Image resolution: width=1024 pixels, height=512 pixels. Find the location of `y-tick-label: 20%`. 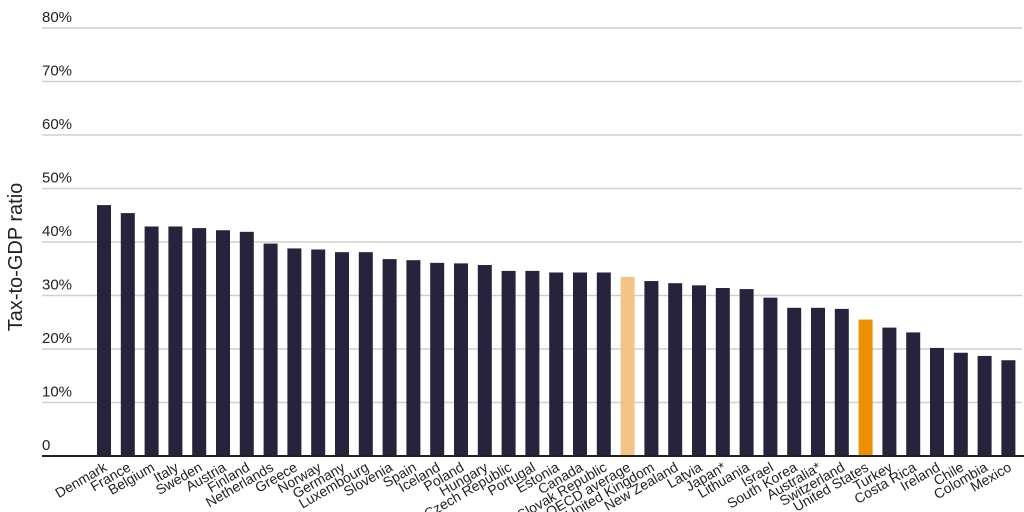

y-tick-label: 20% is located at coordinates (57, 338).